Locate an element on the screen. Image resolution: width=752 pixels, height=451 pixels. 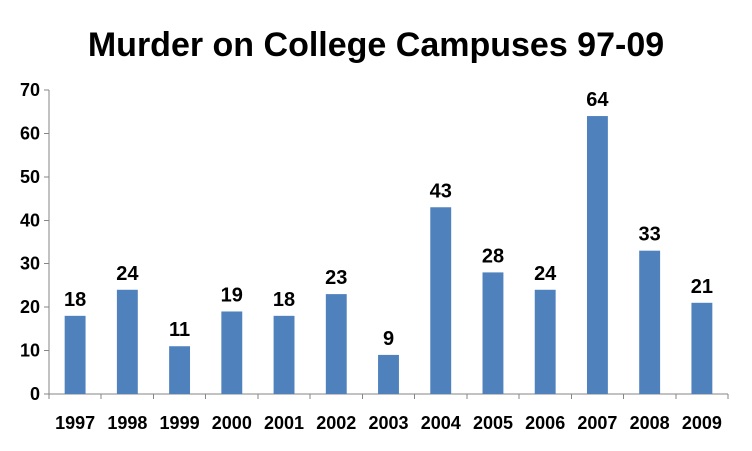
data-label-2007: 64 is located at coordinates (597, 100).